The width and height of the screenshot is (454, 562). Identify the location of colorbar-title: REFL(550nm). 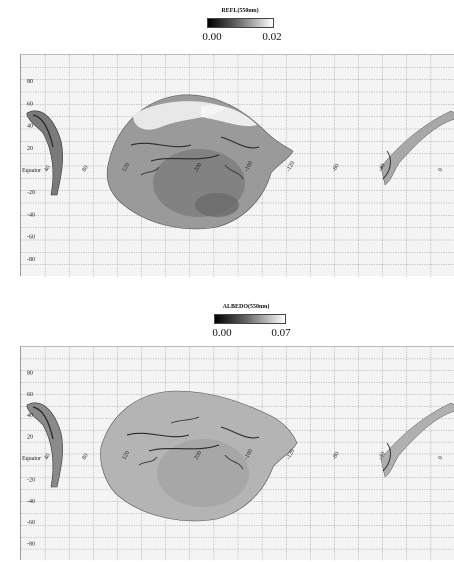
(240, 11).